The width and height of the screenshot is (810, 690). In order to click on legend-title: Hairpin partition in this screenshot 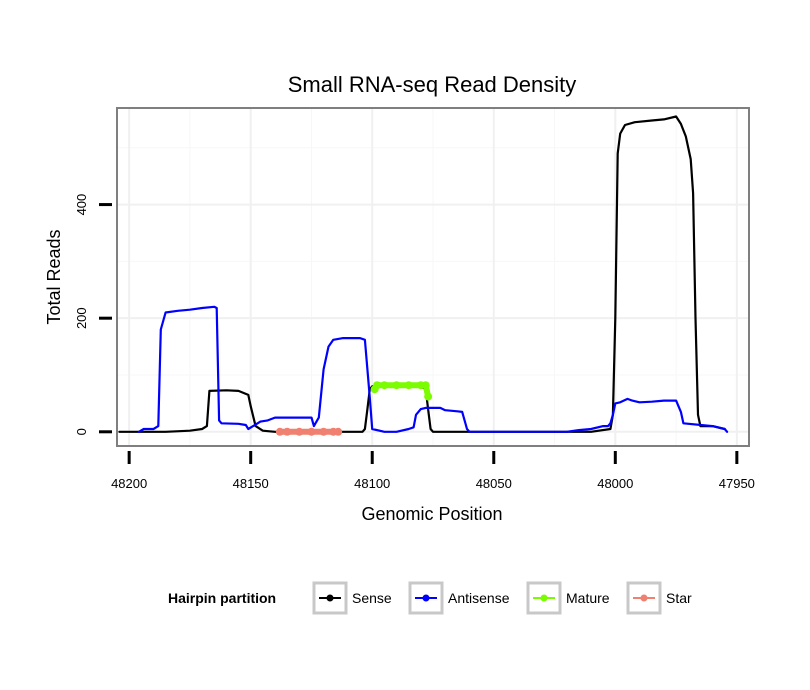, I will do `click(222, 598)`.